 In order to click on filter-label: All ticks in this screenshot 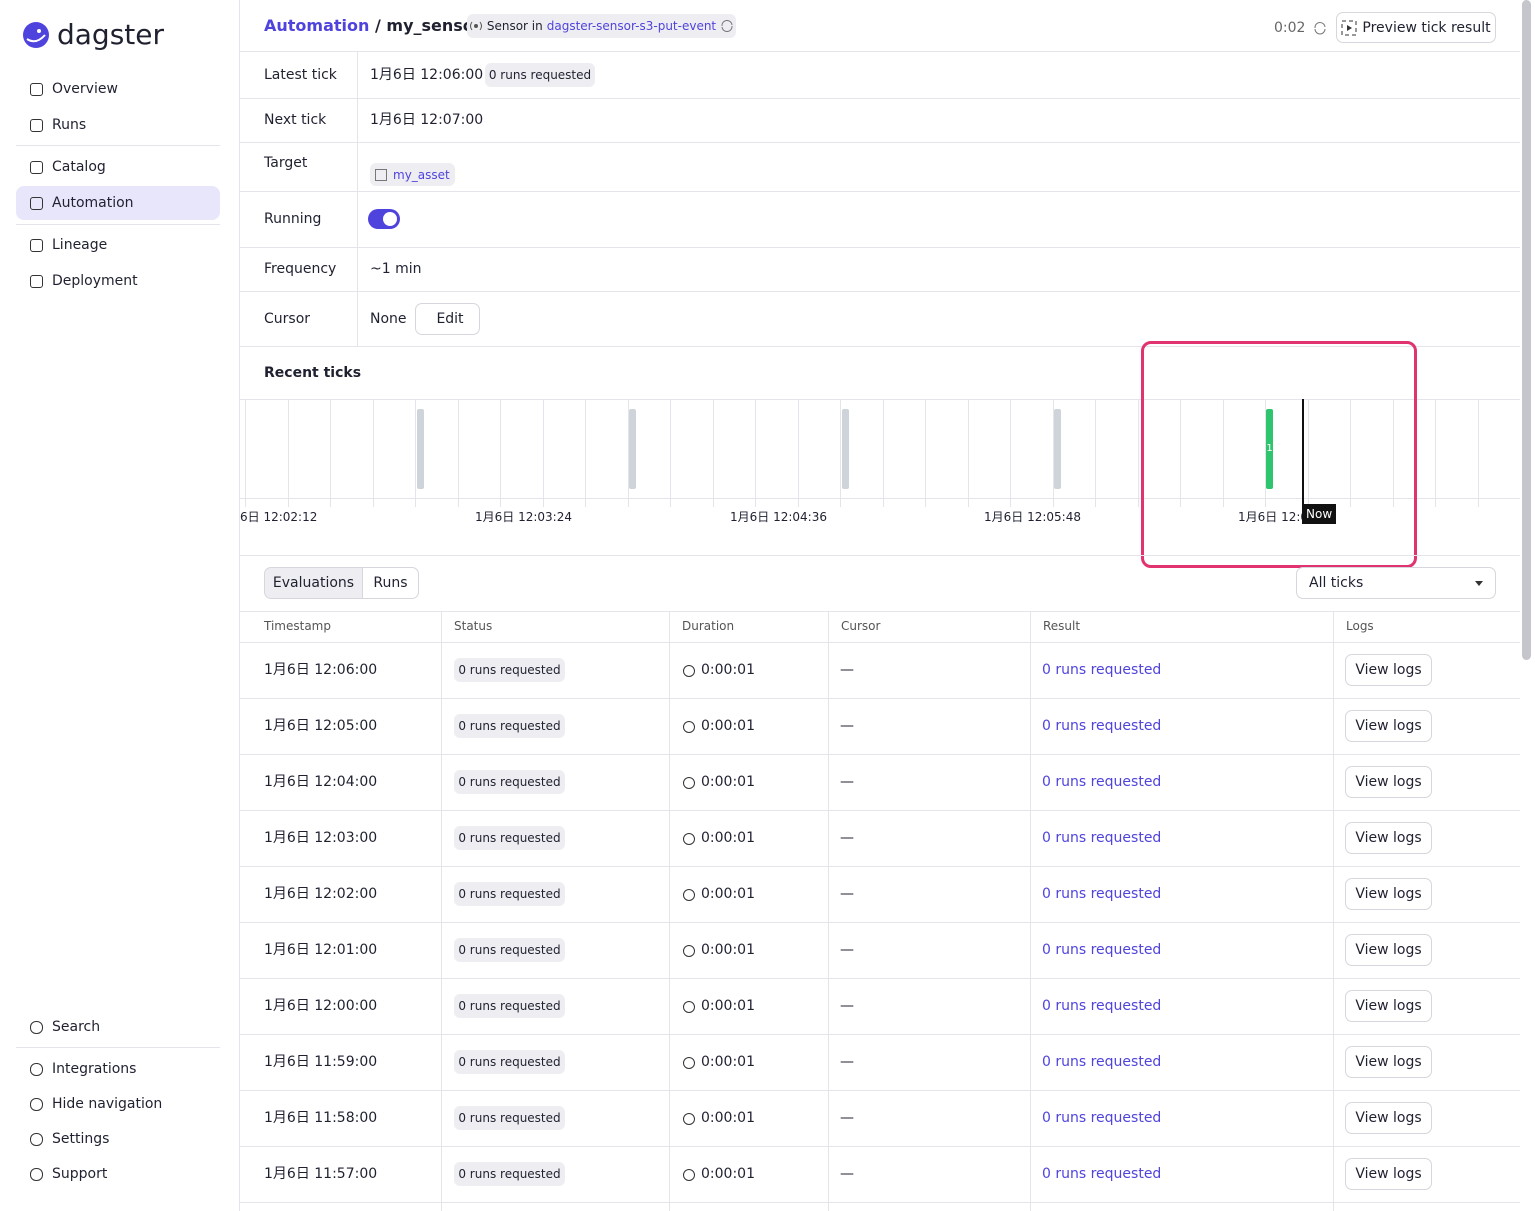, I will do `click(1336, 583)`.